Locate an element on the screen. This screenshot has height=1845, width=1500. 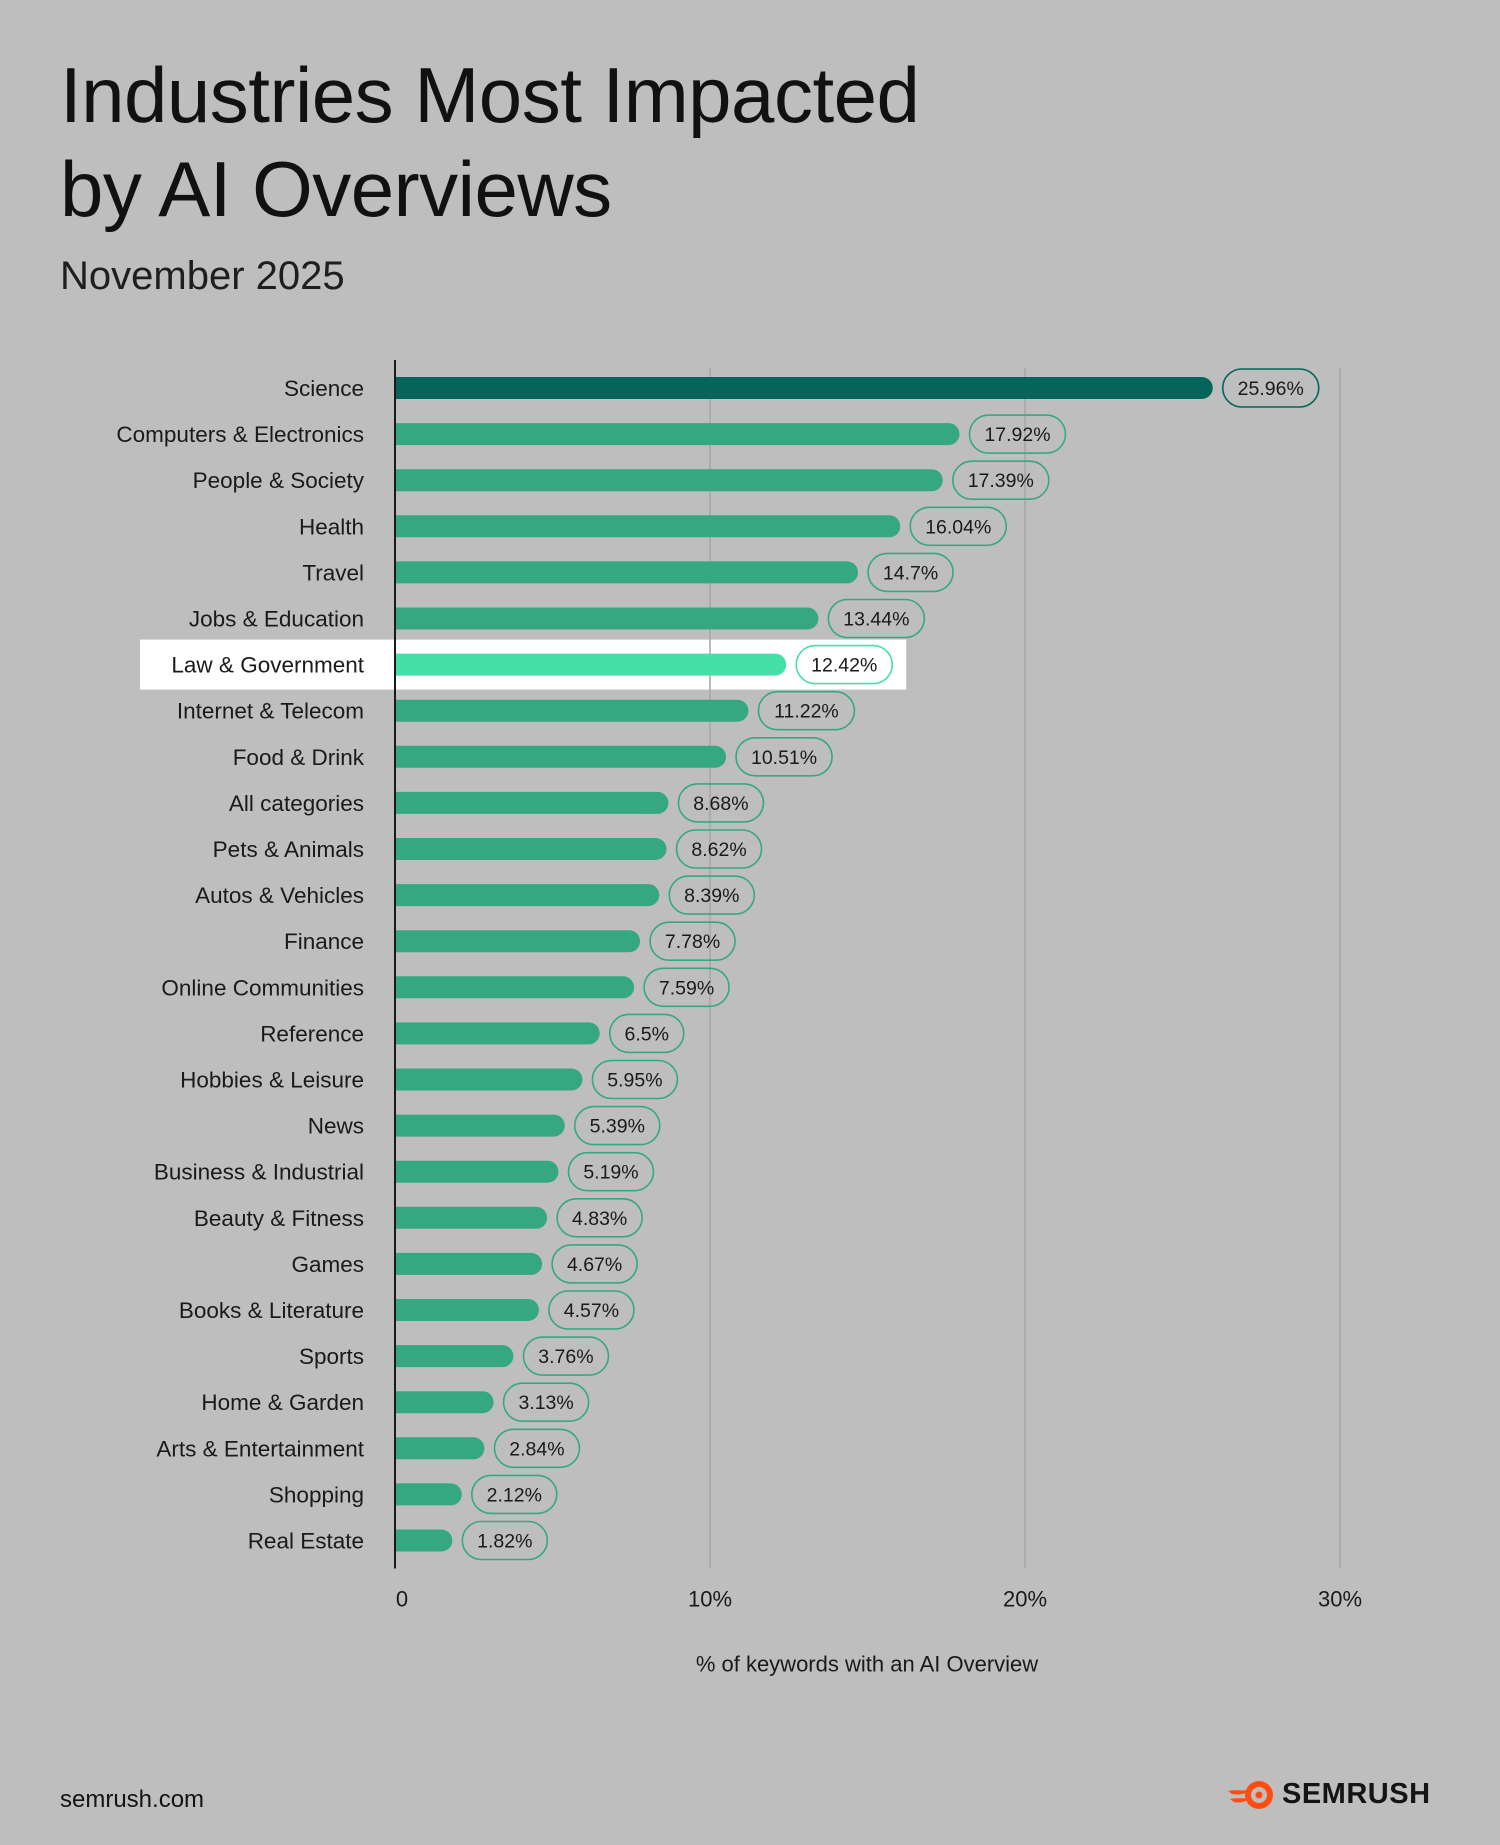
x-tick-label: 20% is located at coordinates (1025, 1599).